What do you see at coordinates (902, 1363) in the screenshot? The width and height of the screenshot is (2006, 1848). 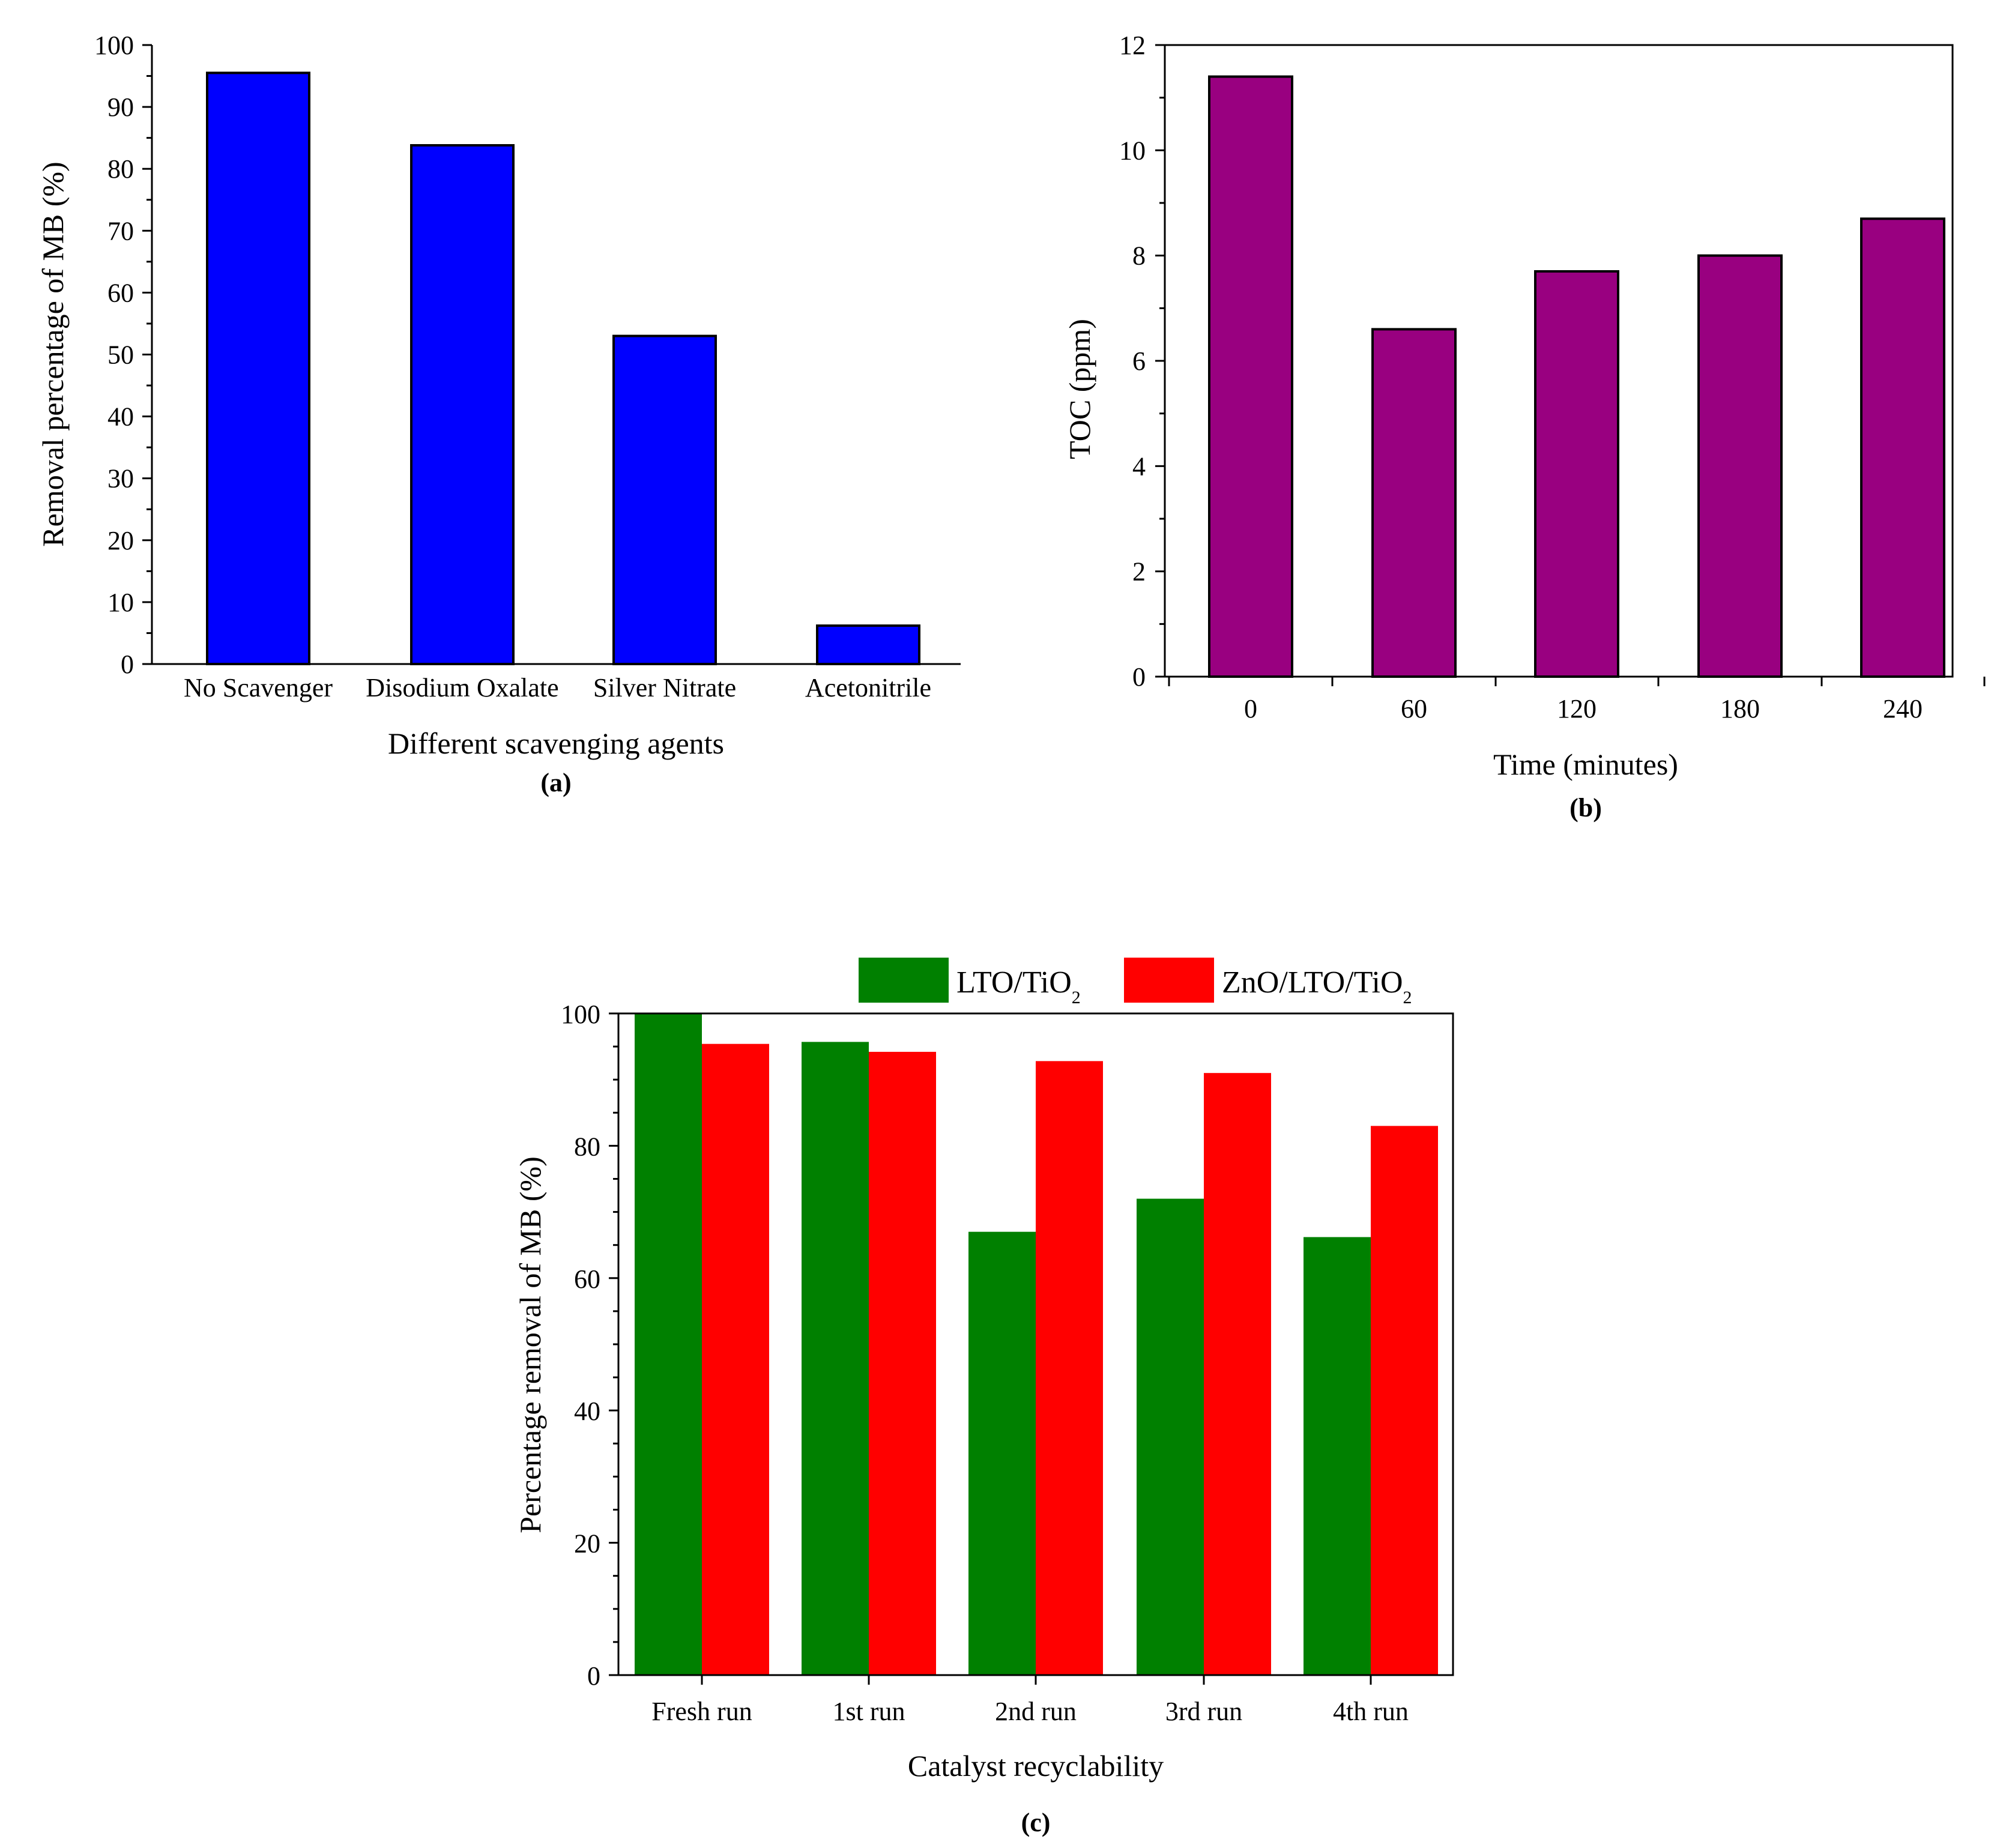 I see `chart-c-bar-zno-lto-tio2-1st-run` at bounding box center [902, 1363].